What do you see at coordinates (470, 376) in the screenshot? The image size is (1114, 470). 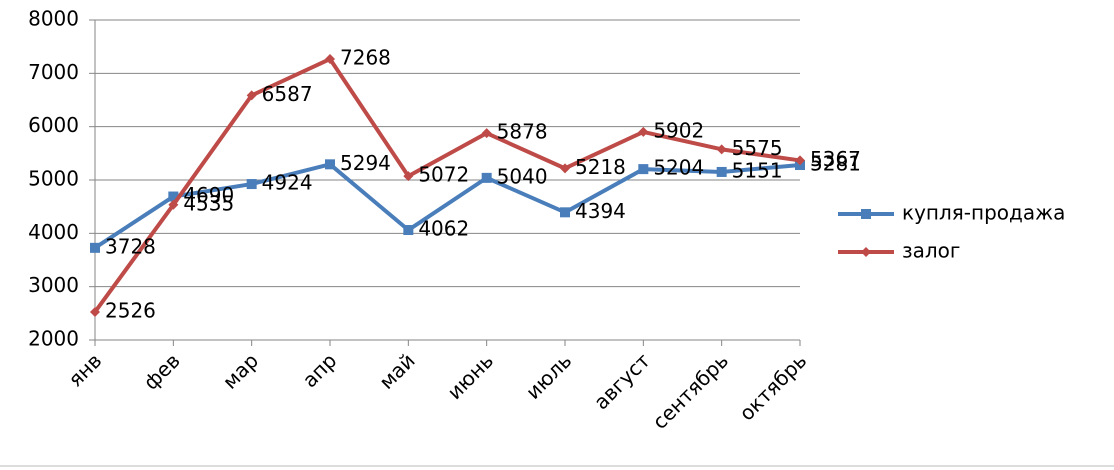 I see `x-tick-label: июнь` at bounding box center [470, 376].